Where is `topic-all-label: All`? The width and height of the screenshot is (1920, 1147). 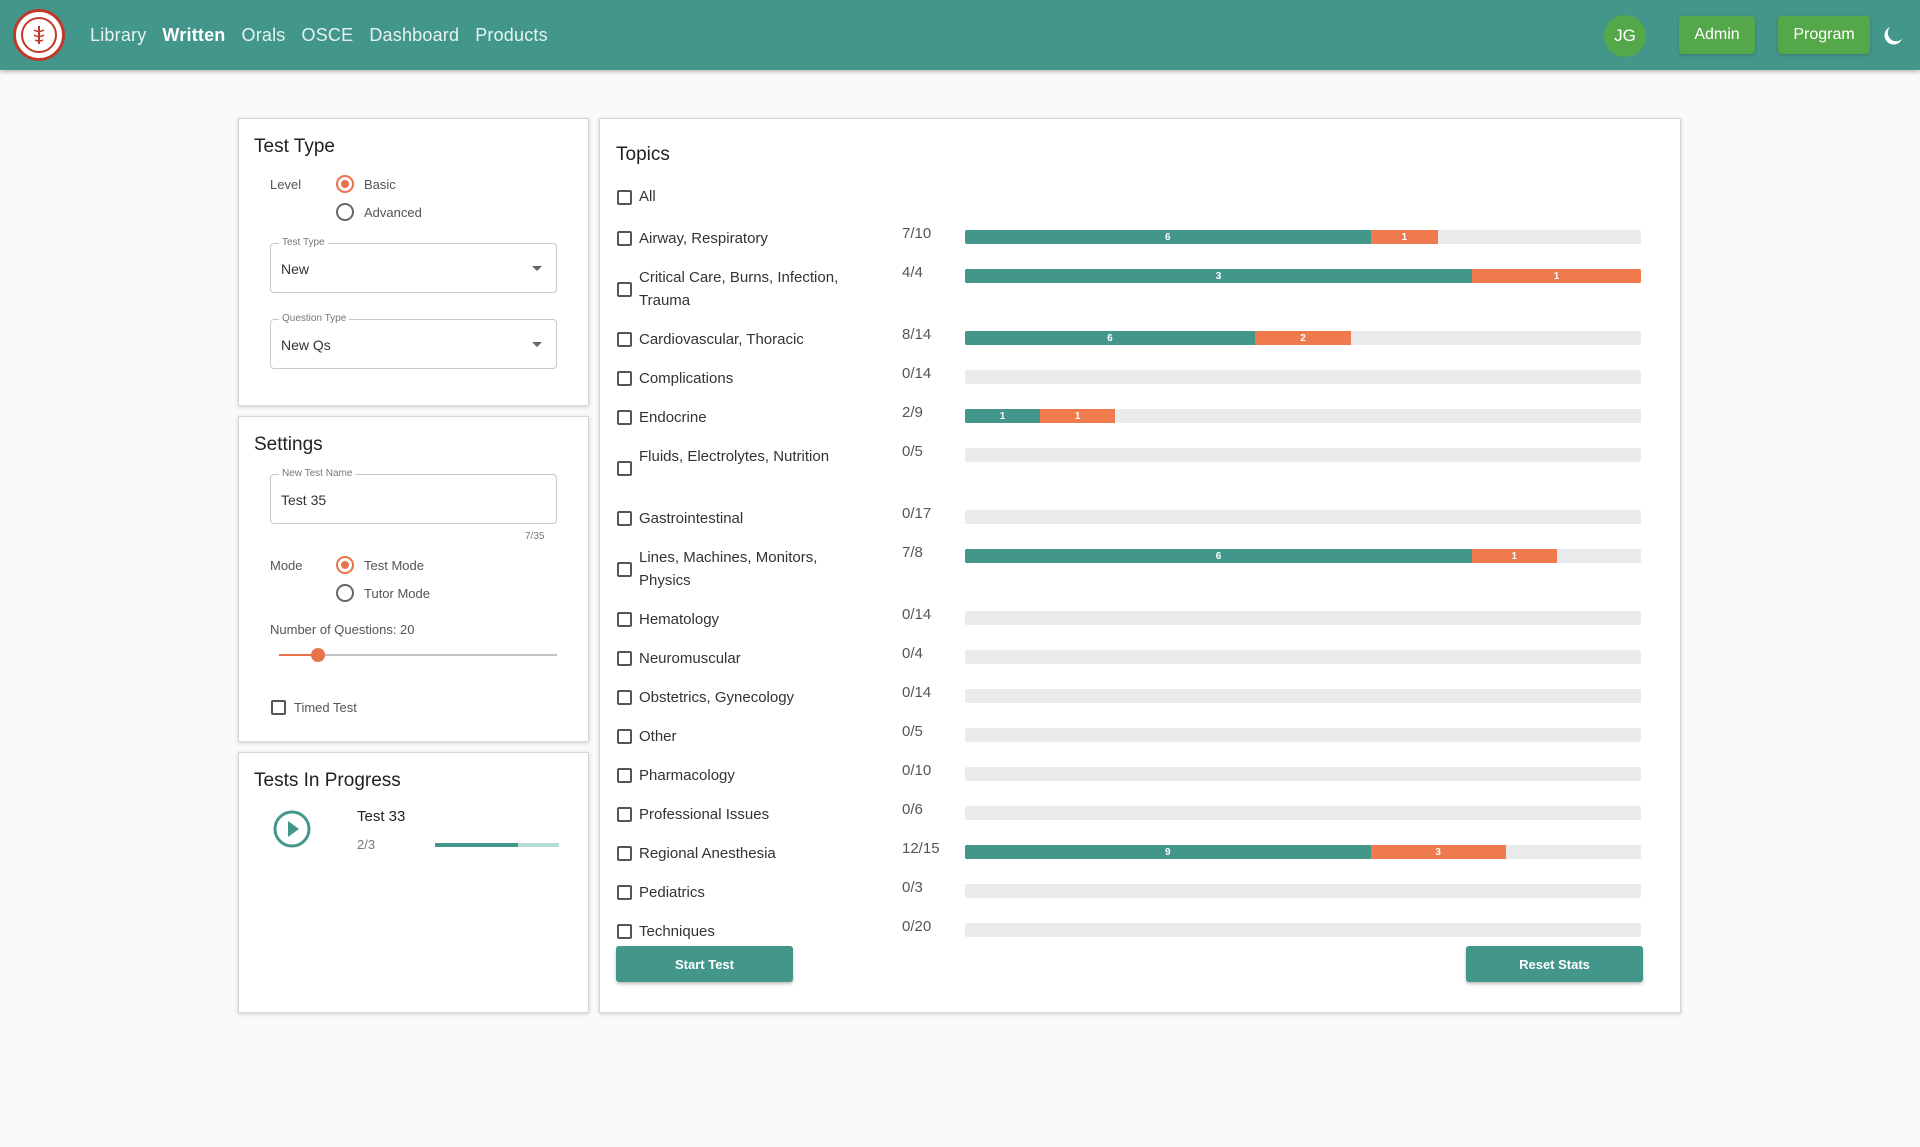 topic-all-label: All is located at coordinates (647, 196).